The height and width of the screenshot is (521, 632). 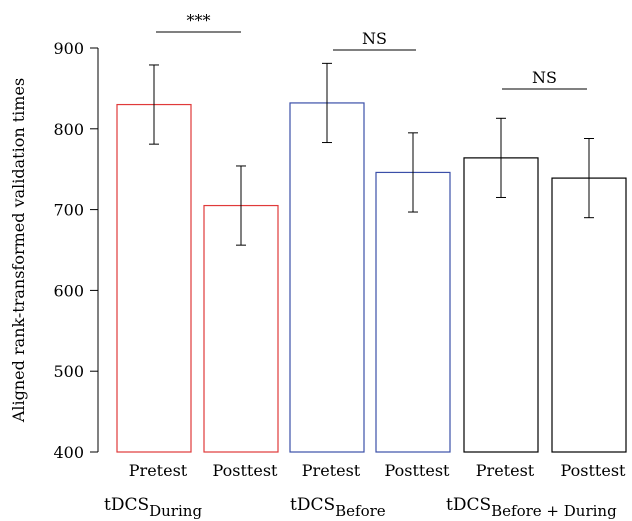 What do you see at coordinates (68, 129) in the screenshot?
I see `y-tick-label: 800` at bounding box center [68, 129].